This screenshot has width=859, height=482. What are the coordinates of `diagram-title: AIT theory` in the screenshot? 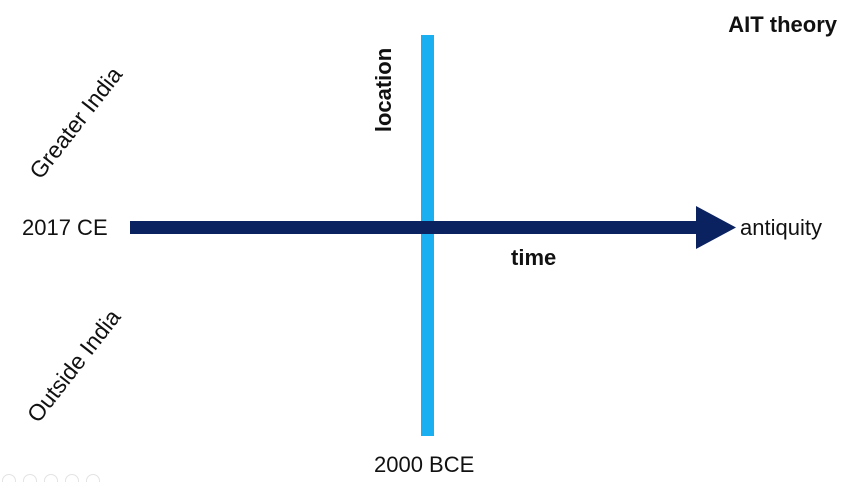 It's located at (782, 24).